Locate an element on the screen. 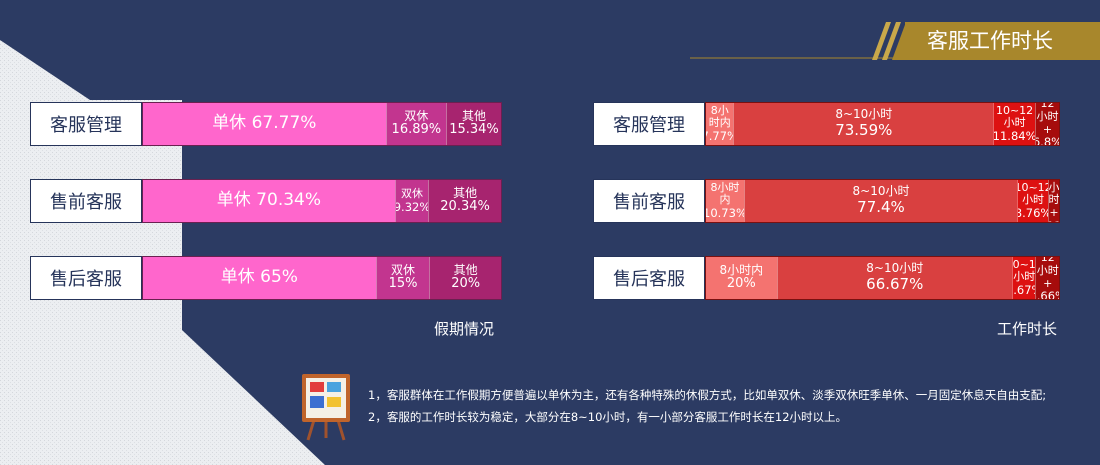  bar-segment-1: 8小时内7.77% is located at coordinates (720, 124).